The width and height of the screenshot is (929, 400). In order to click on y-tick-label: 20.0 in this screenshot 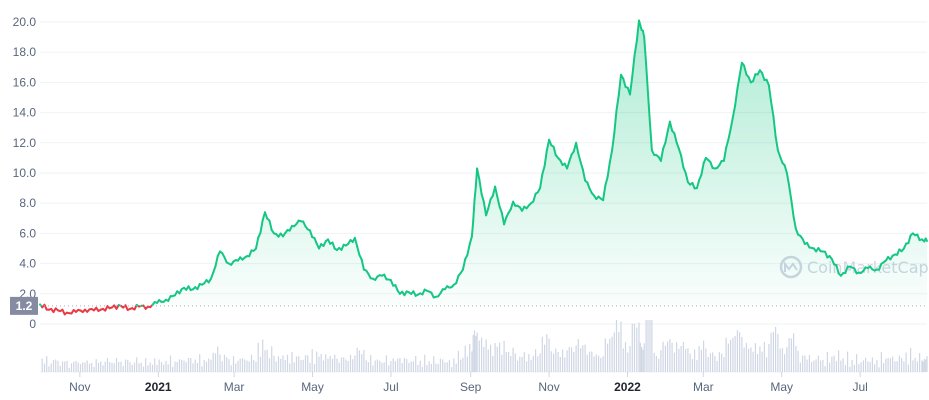, I will do `click(25, 22)`.